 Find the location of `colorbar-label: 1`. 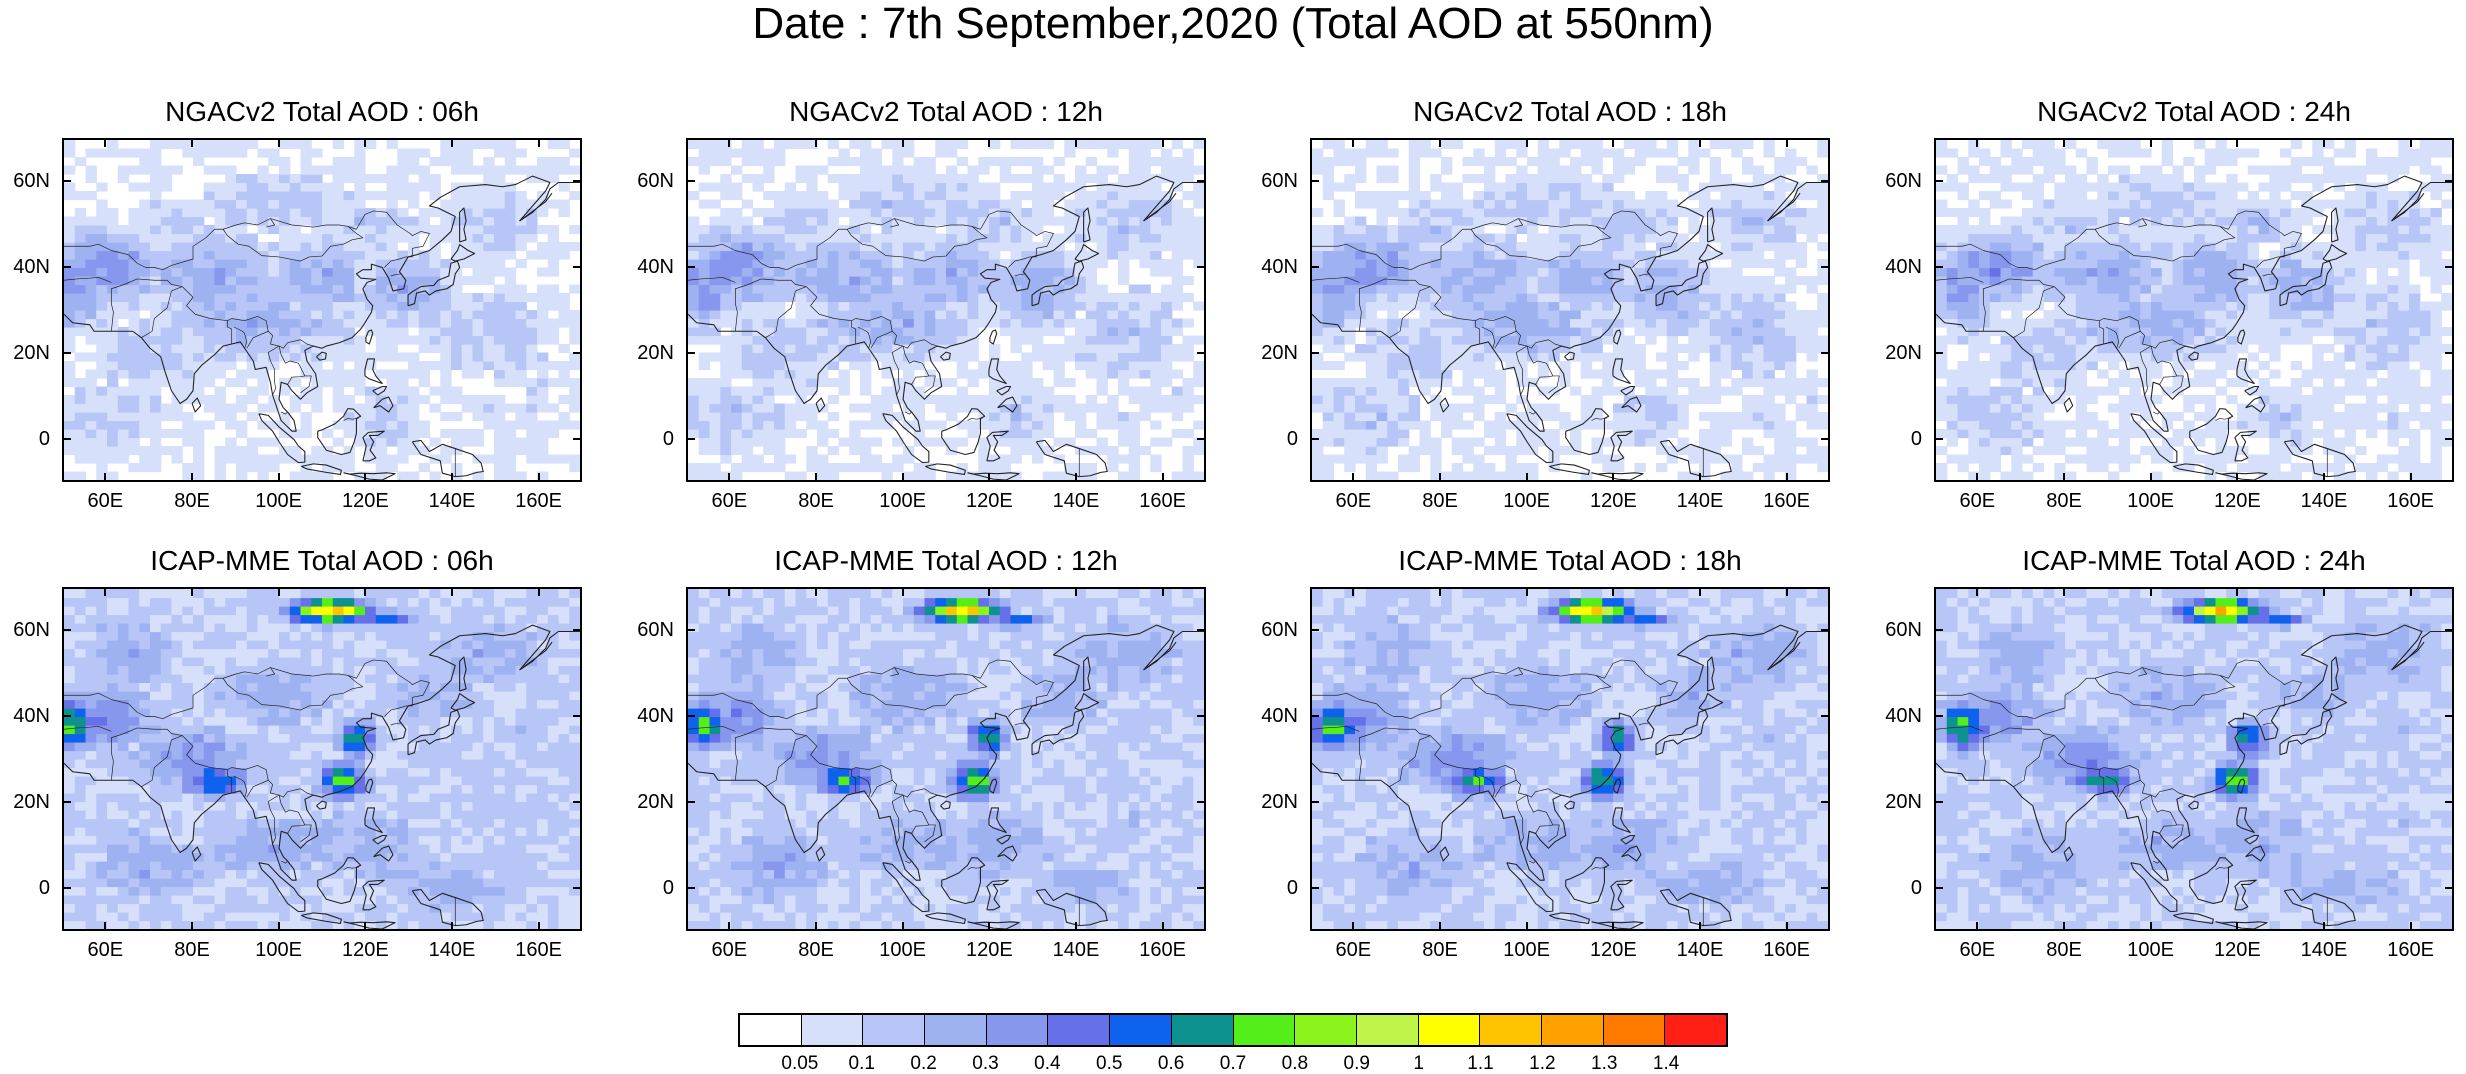

colorbar-label: 1 is located at coordinates (1419, 1064).